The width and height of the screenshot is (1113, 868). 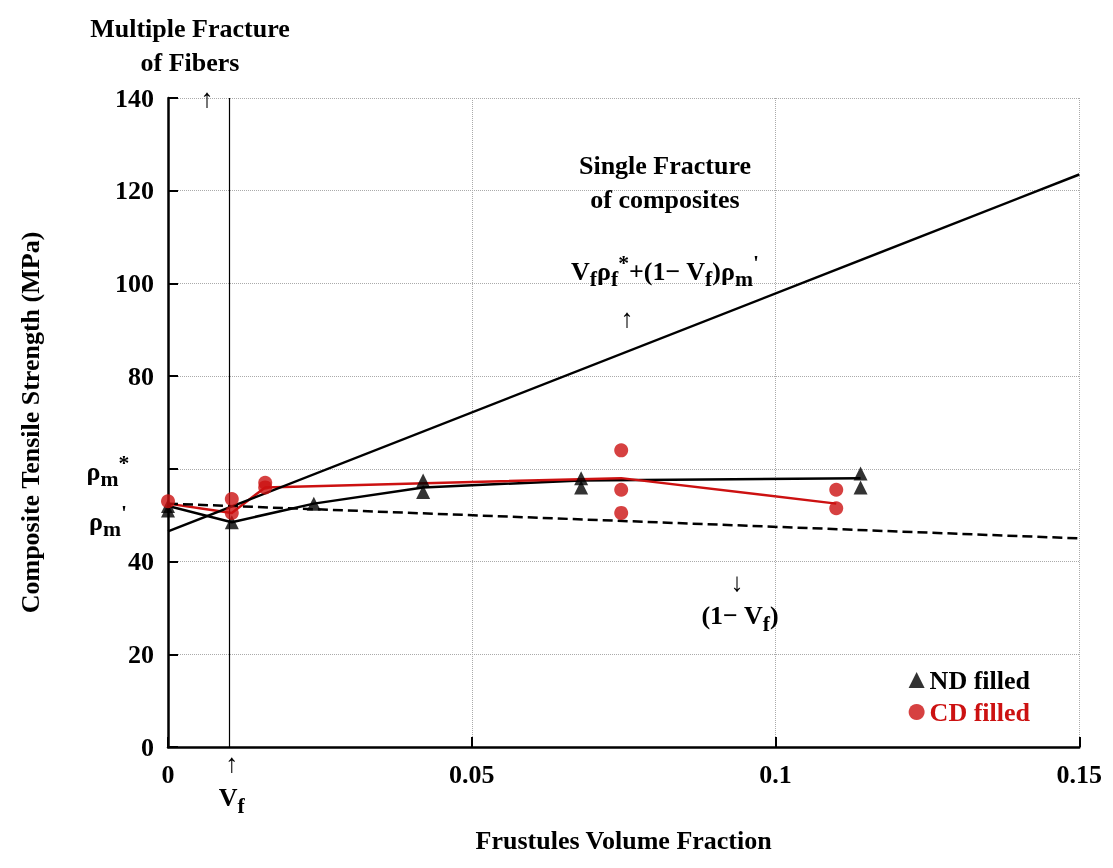 I want to click on ref-line-label: ↑ V$_{f}$, so click(x=231, y=784).